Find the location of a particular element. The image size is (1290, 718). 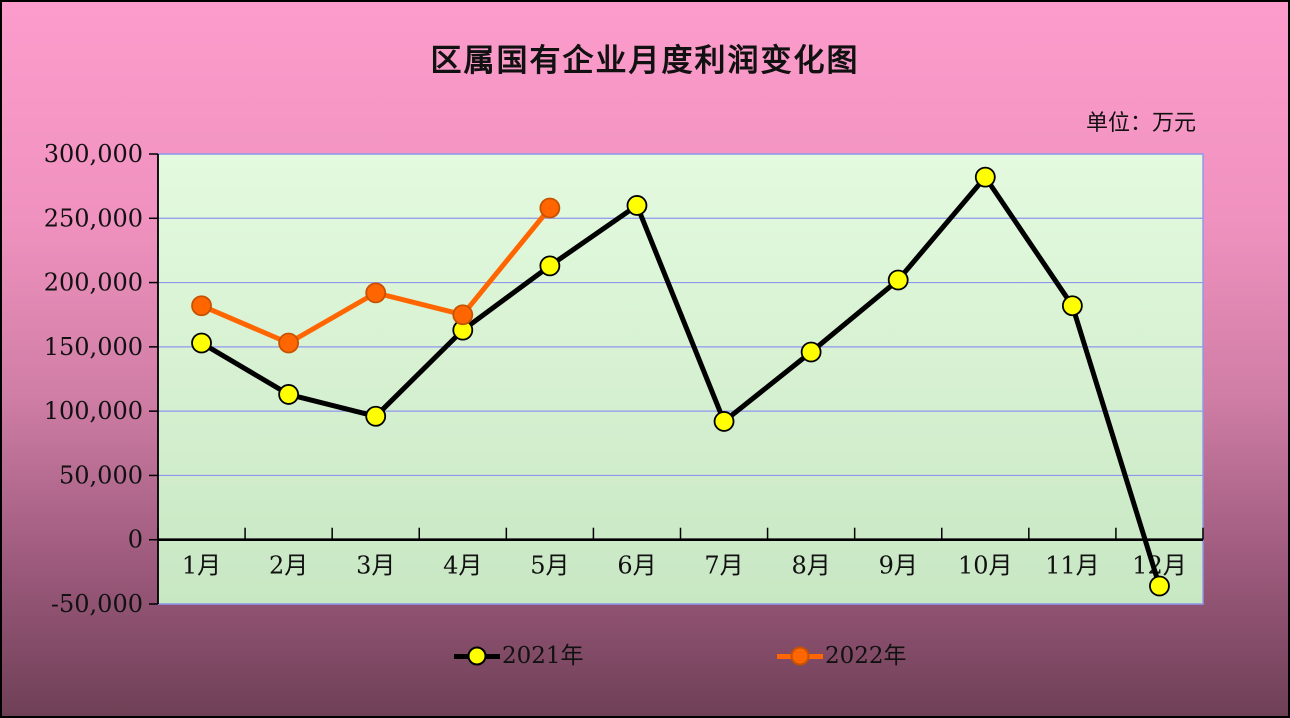

legend-marker-2022 is located at coordinates (800, 656).